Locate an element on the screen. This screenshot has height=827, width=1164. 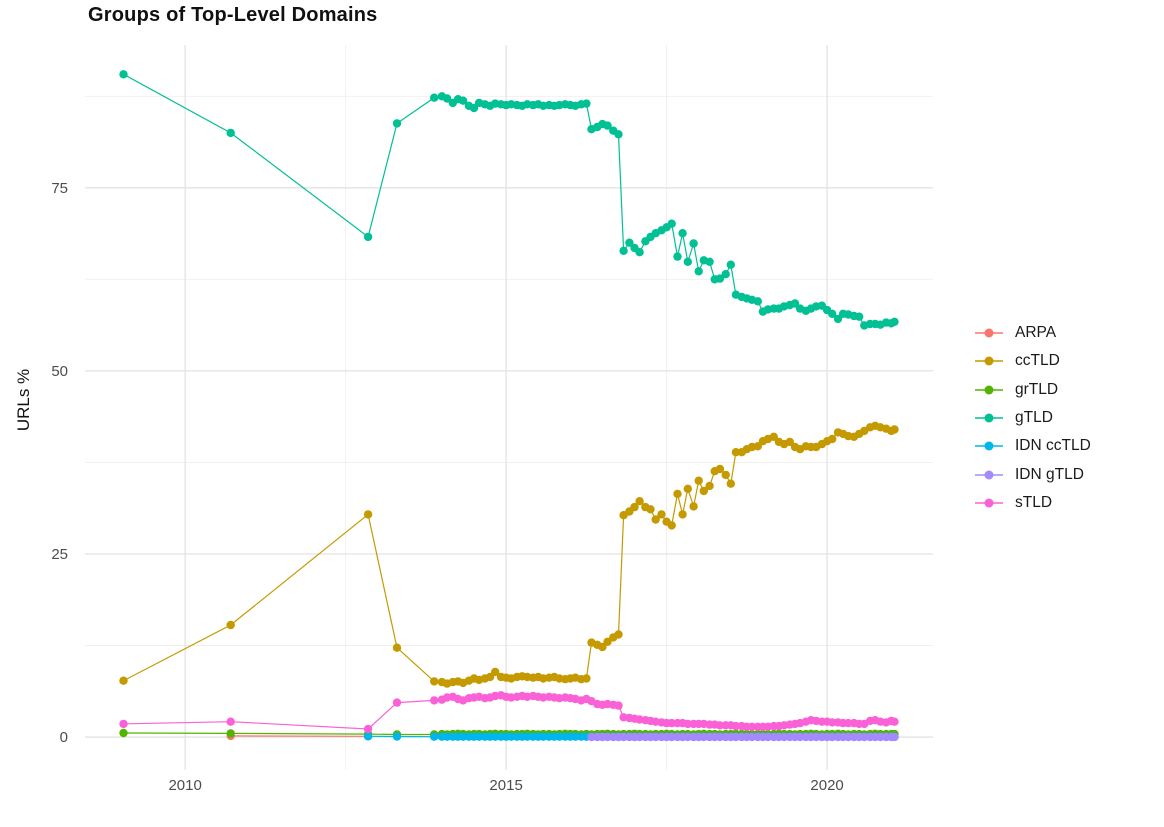
legend-item-cctld: ccTLD is located at coordinates (1032, 361).